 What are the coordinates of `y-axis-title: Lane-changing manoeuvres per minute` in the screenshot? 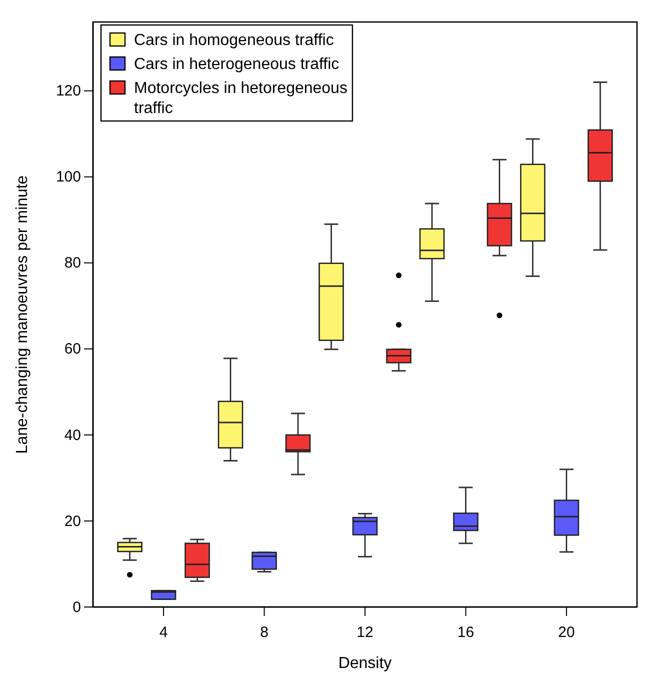 It's located at (22, 314).